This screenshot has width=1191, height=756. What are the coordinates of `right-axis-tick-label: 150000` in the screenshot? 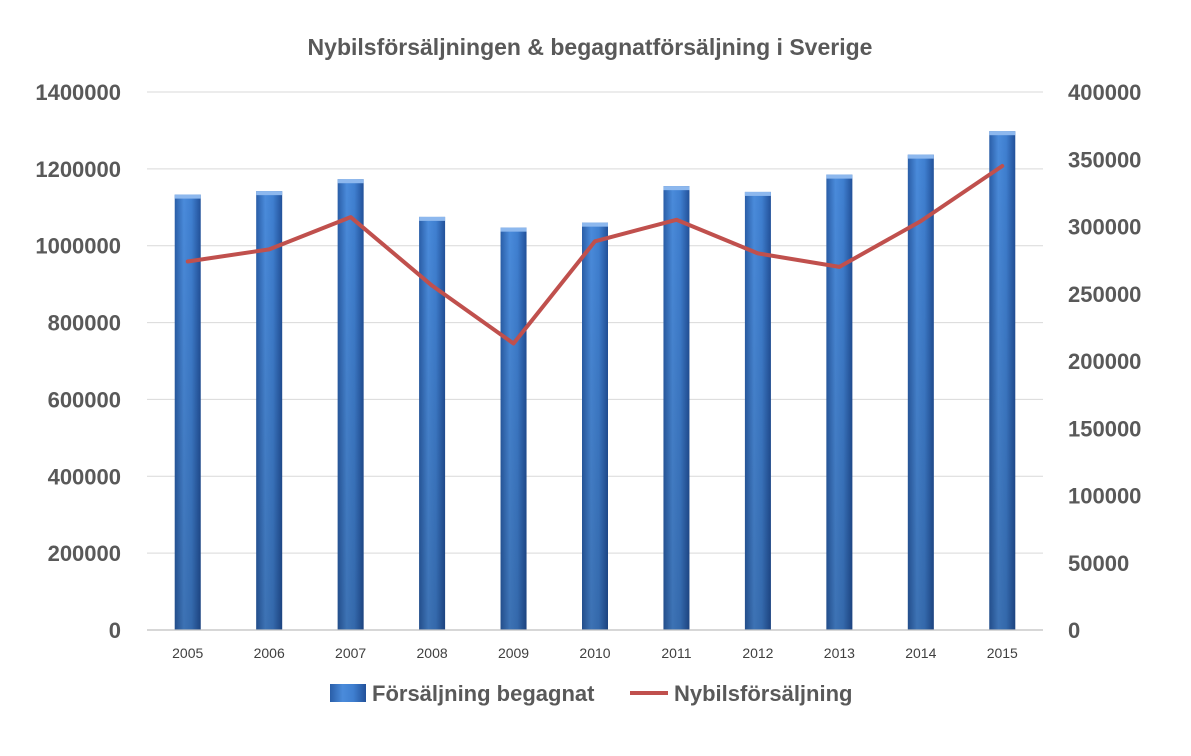 It's located at (1104, 428).